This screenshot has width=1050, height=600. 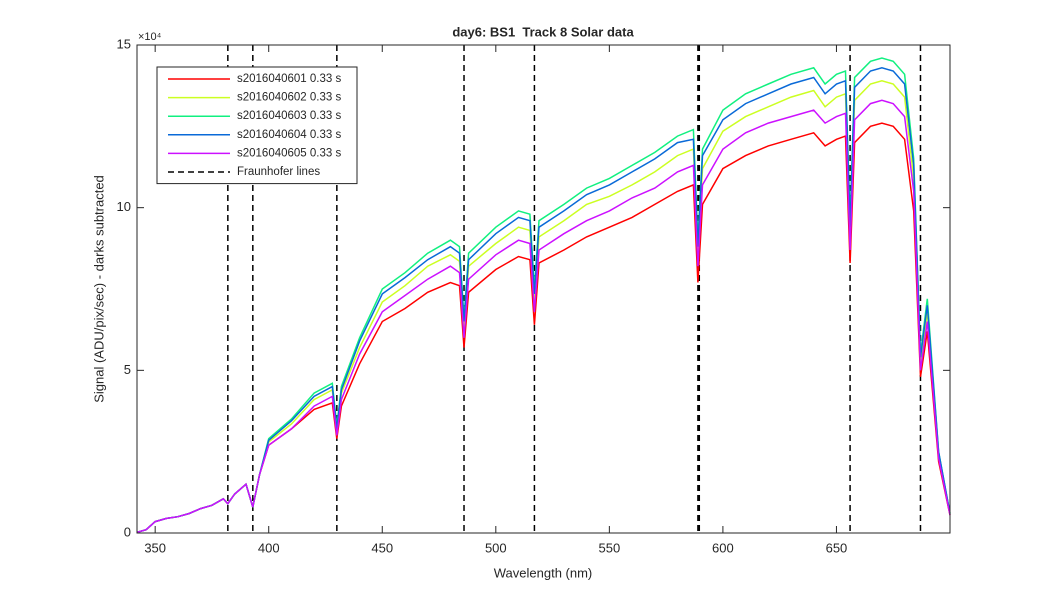 I want to click on x-tick-label: 600, so click(x=723, y=547).